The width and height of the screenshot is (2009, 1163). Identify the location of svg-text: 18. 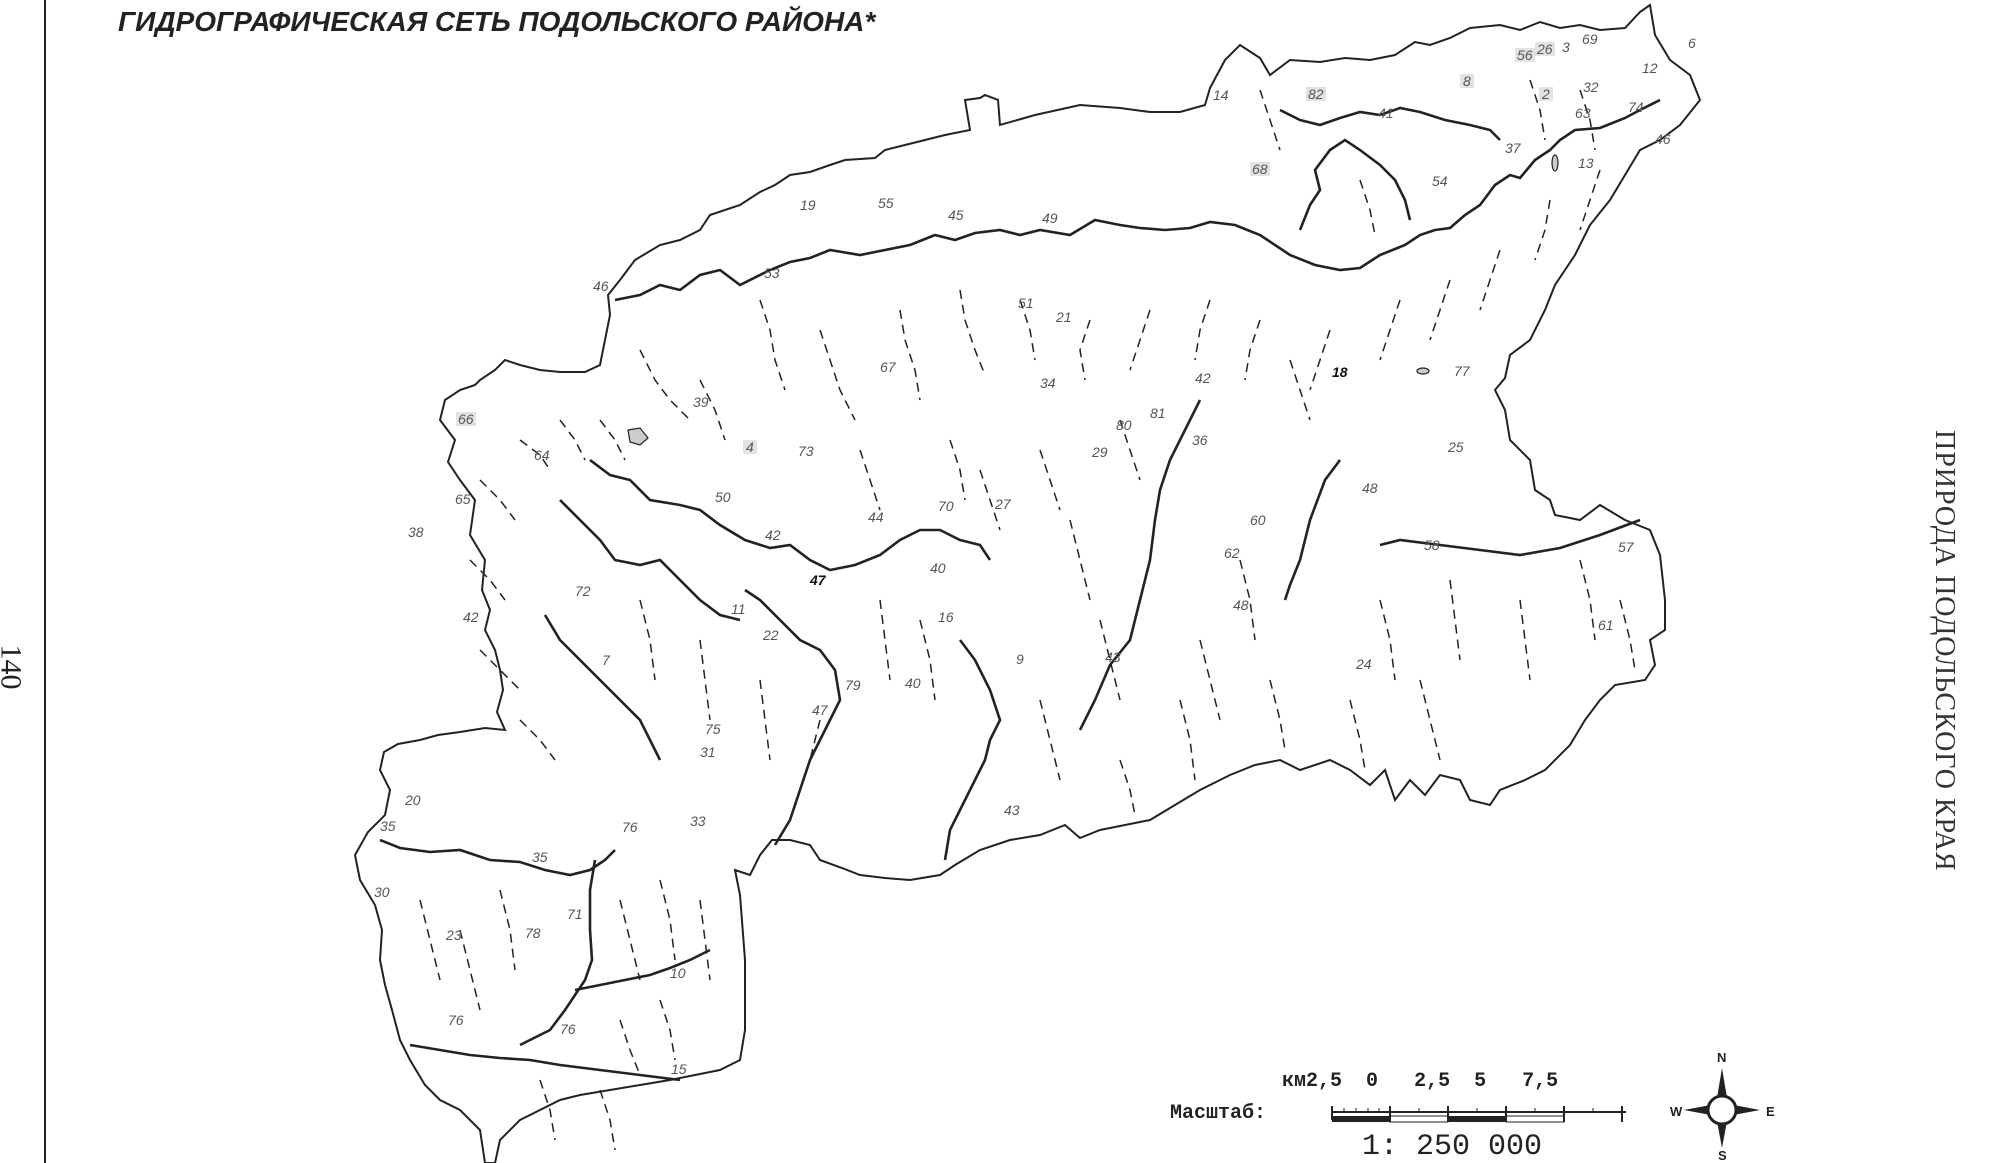
(1340, 372).